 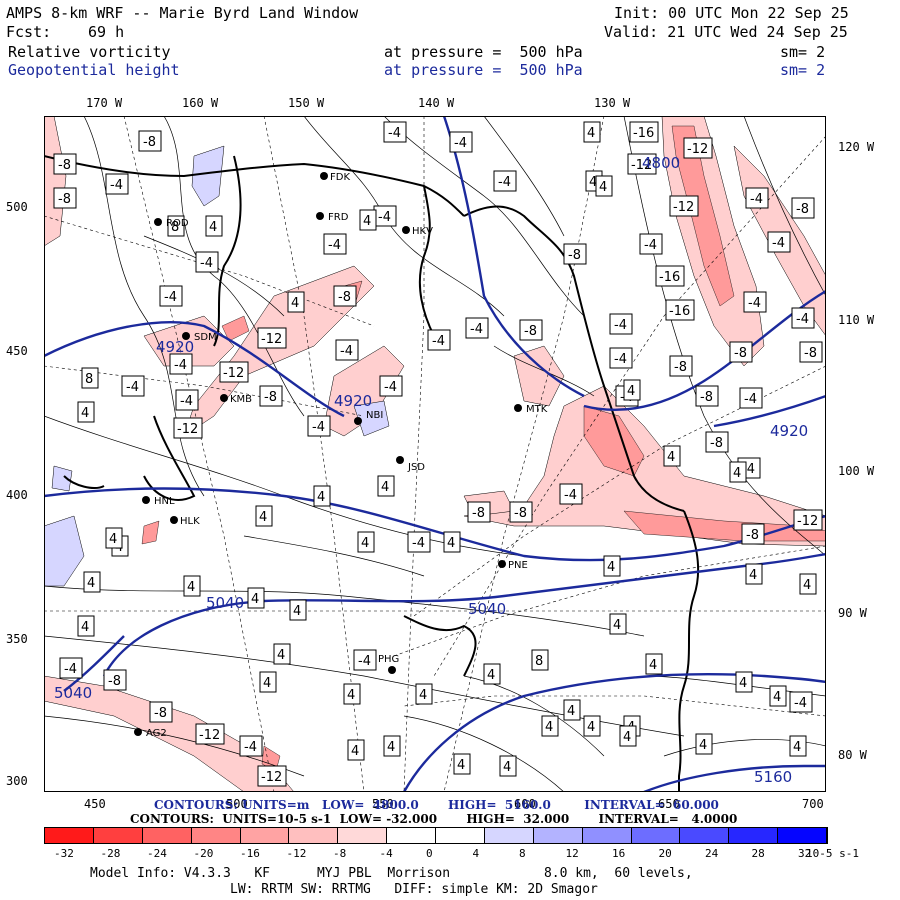 I want to click on colorbar-label: 12, so click(x=572, y=853).